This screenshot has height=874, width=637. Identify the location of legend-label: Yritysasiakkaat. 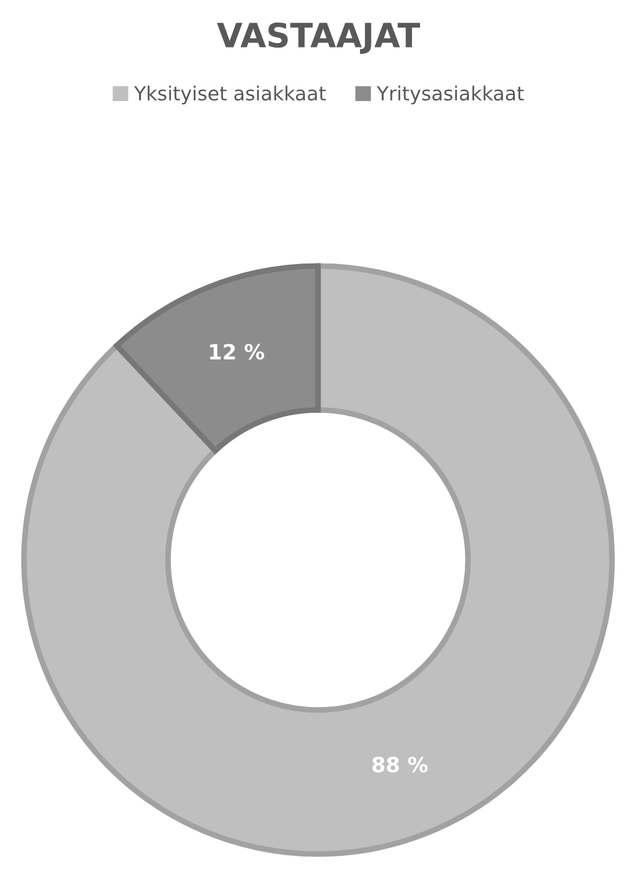
(450, 95).